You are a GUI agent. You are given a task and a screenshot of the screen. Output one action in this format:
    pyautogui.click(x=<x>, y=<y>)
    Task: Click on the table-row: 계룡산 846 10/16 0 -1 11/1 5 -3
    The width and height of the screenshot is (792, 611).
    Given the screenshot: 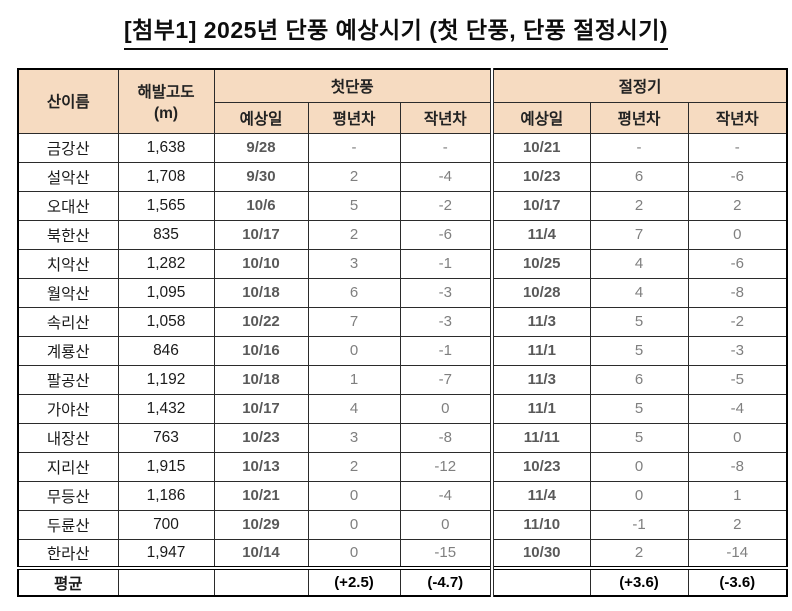 What is the action you would take?
    pyautogui.click(x=402, y=350)
    